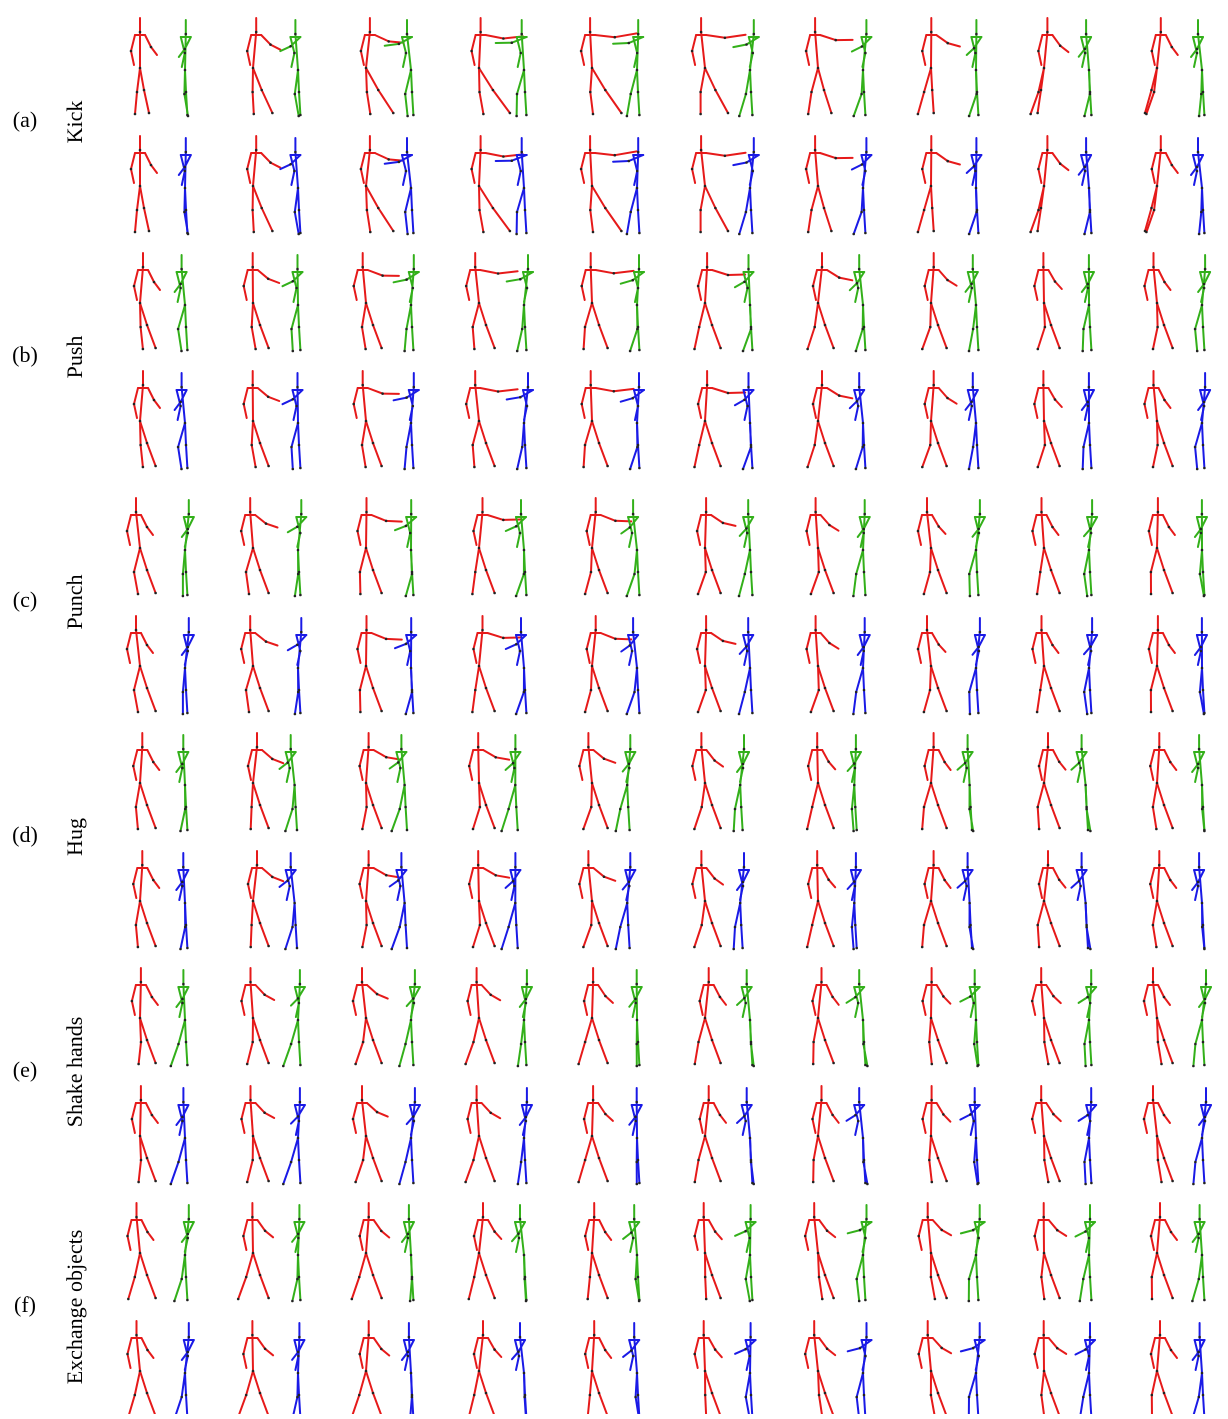 This screenshot has width=1228, height=1419. Describe the element at coordinates (609, 841) in the screenshot. I see `panel: (d)Hug` at that location.